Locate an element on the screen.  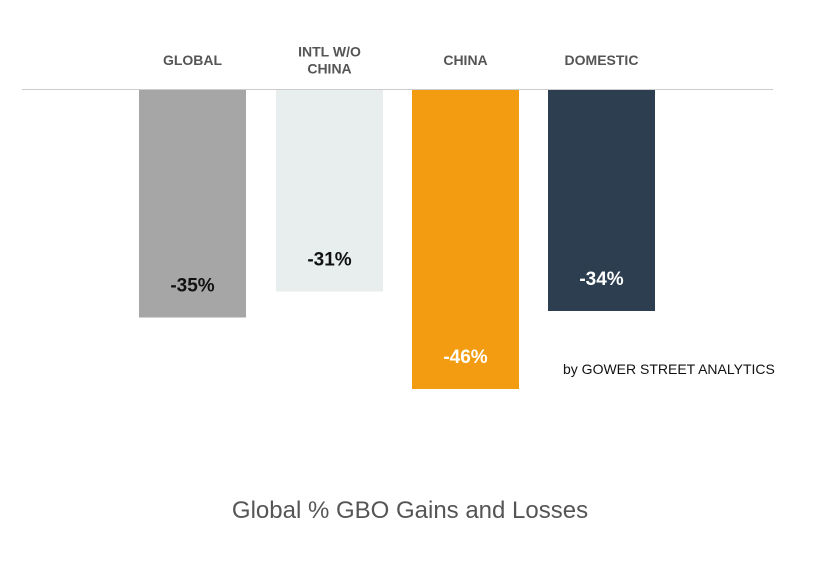
category-label: GLOBAL is located at coordinates (193, 60).